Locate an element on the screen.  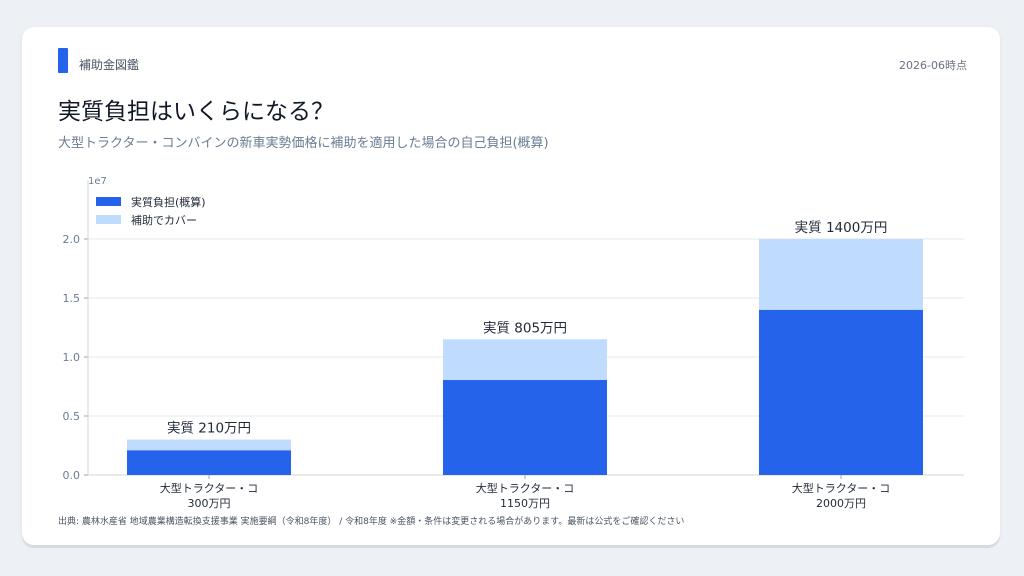
y-offset-label: 1e7 is located at coordinates (97, 181).